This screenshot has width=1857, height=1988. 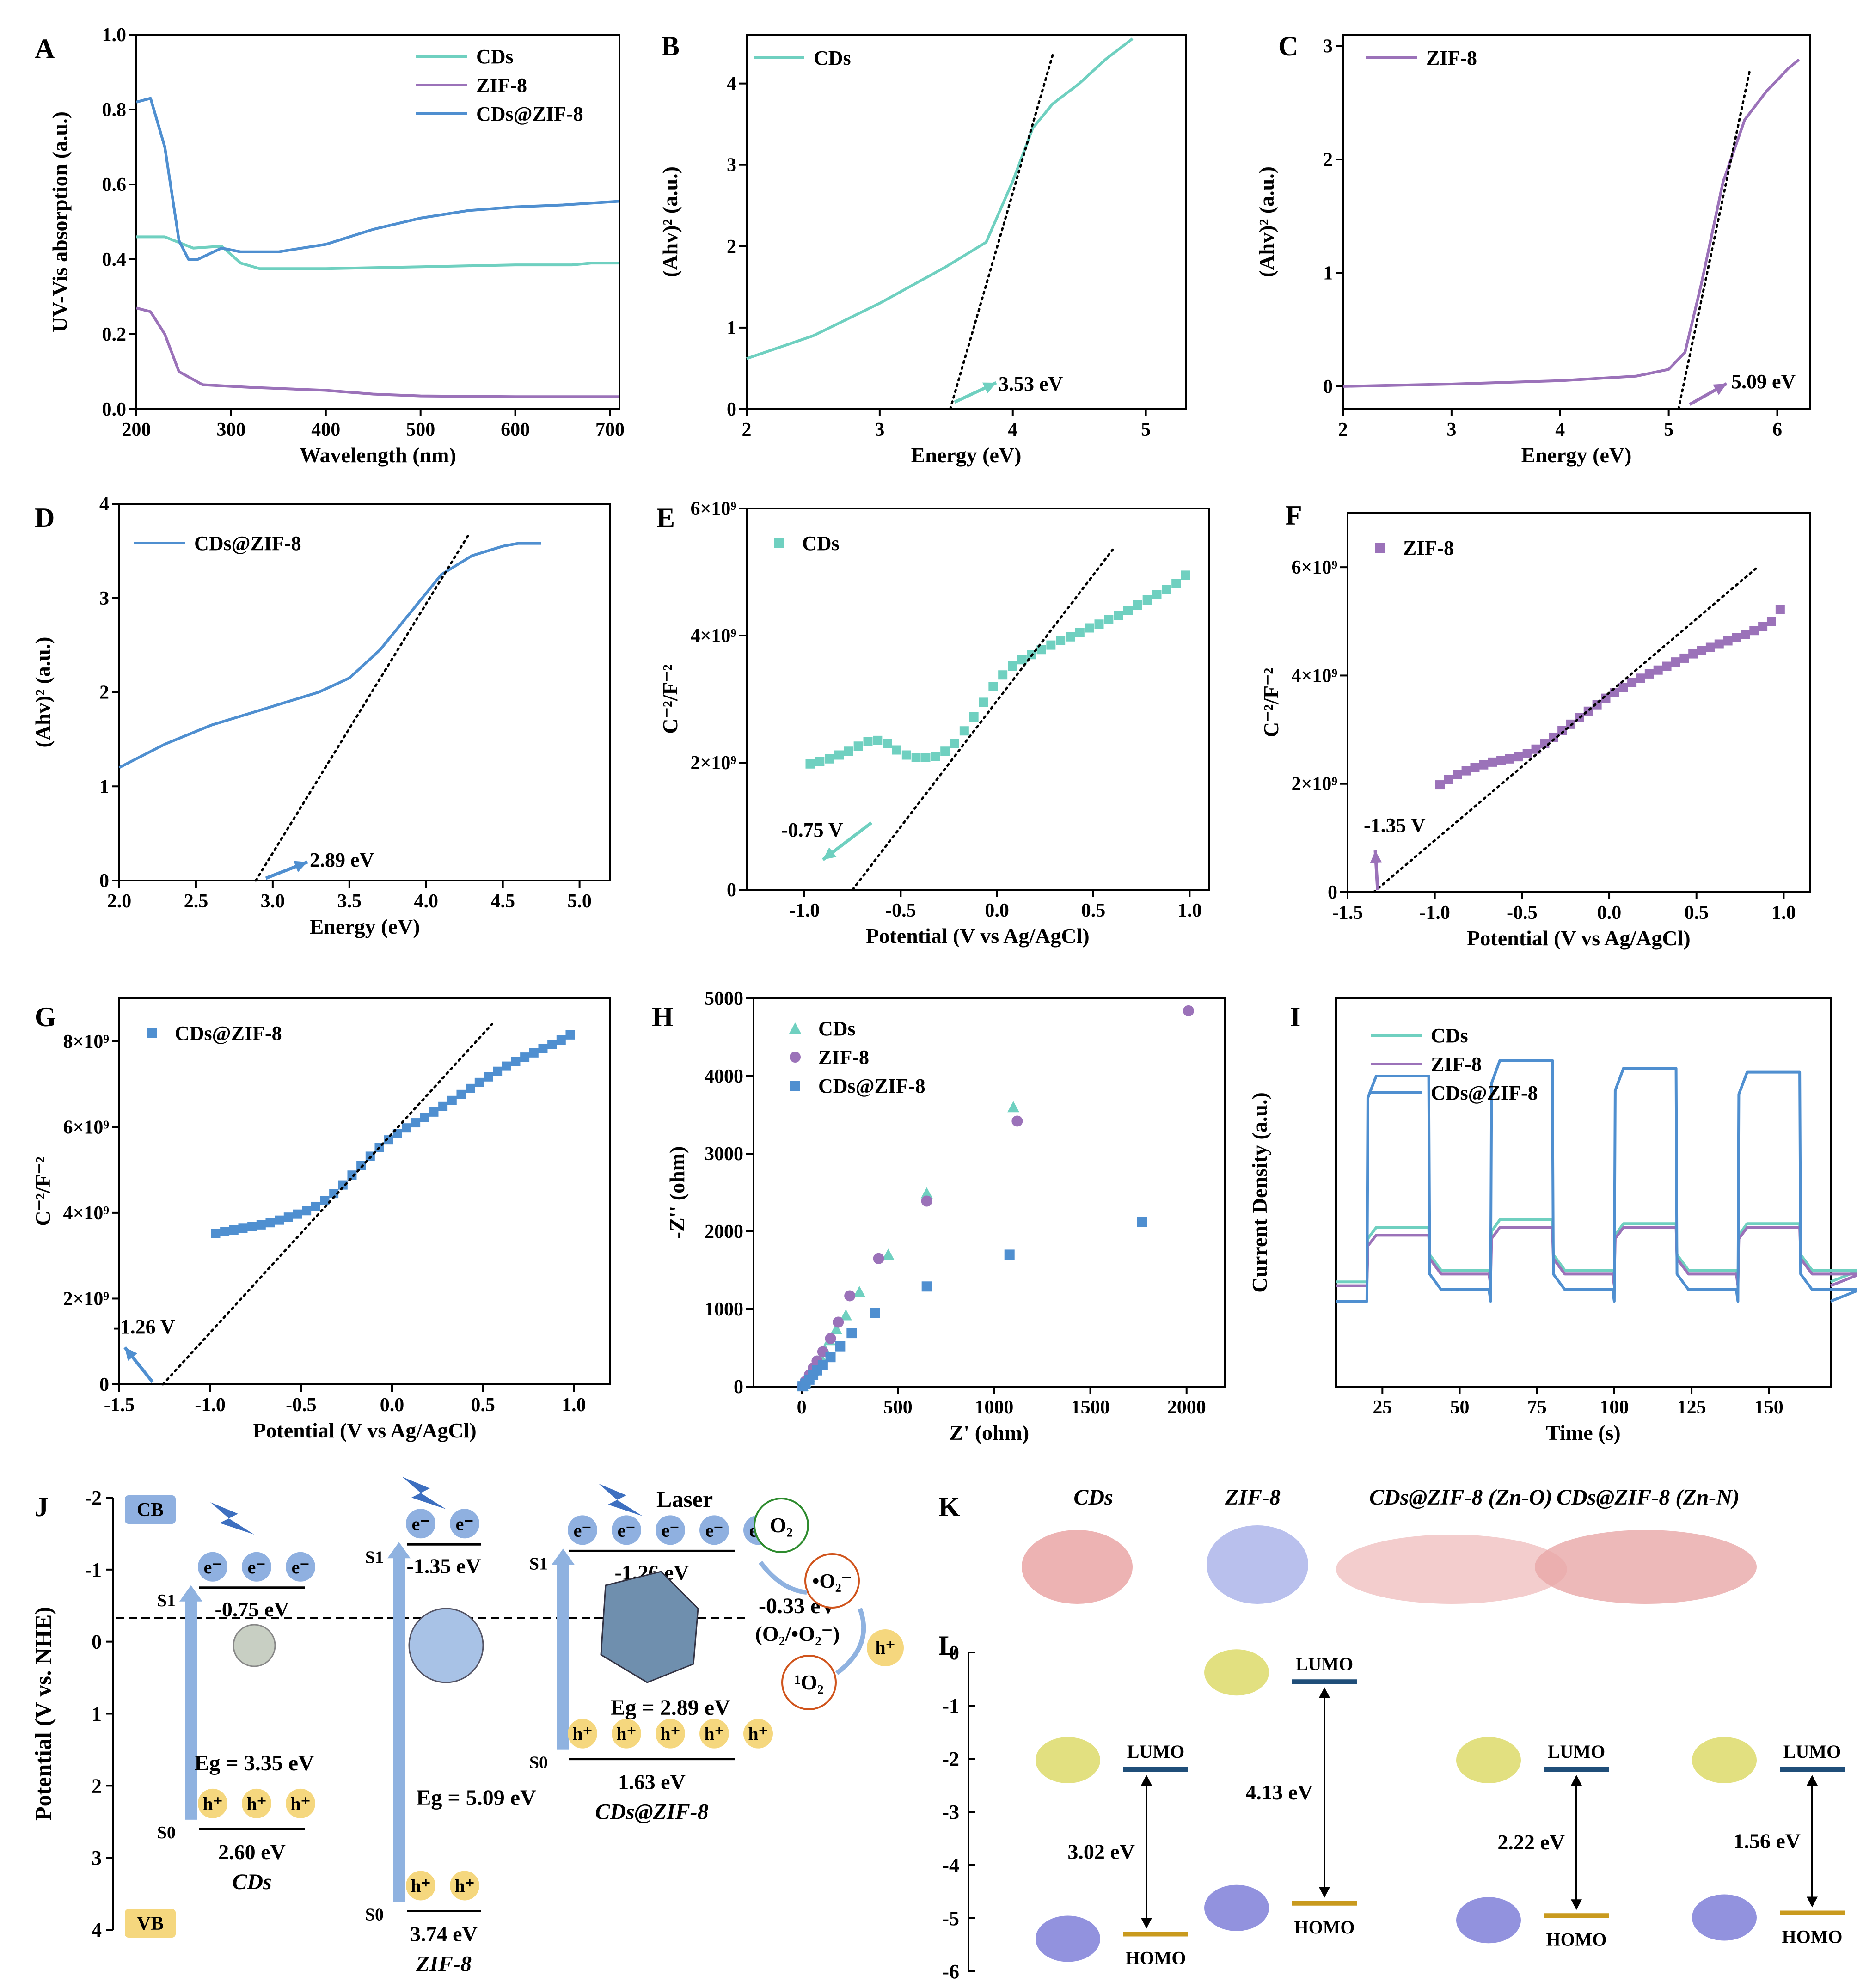 I want to click on cb-label: CB, so click(x=150, y=1510).